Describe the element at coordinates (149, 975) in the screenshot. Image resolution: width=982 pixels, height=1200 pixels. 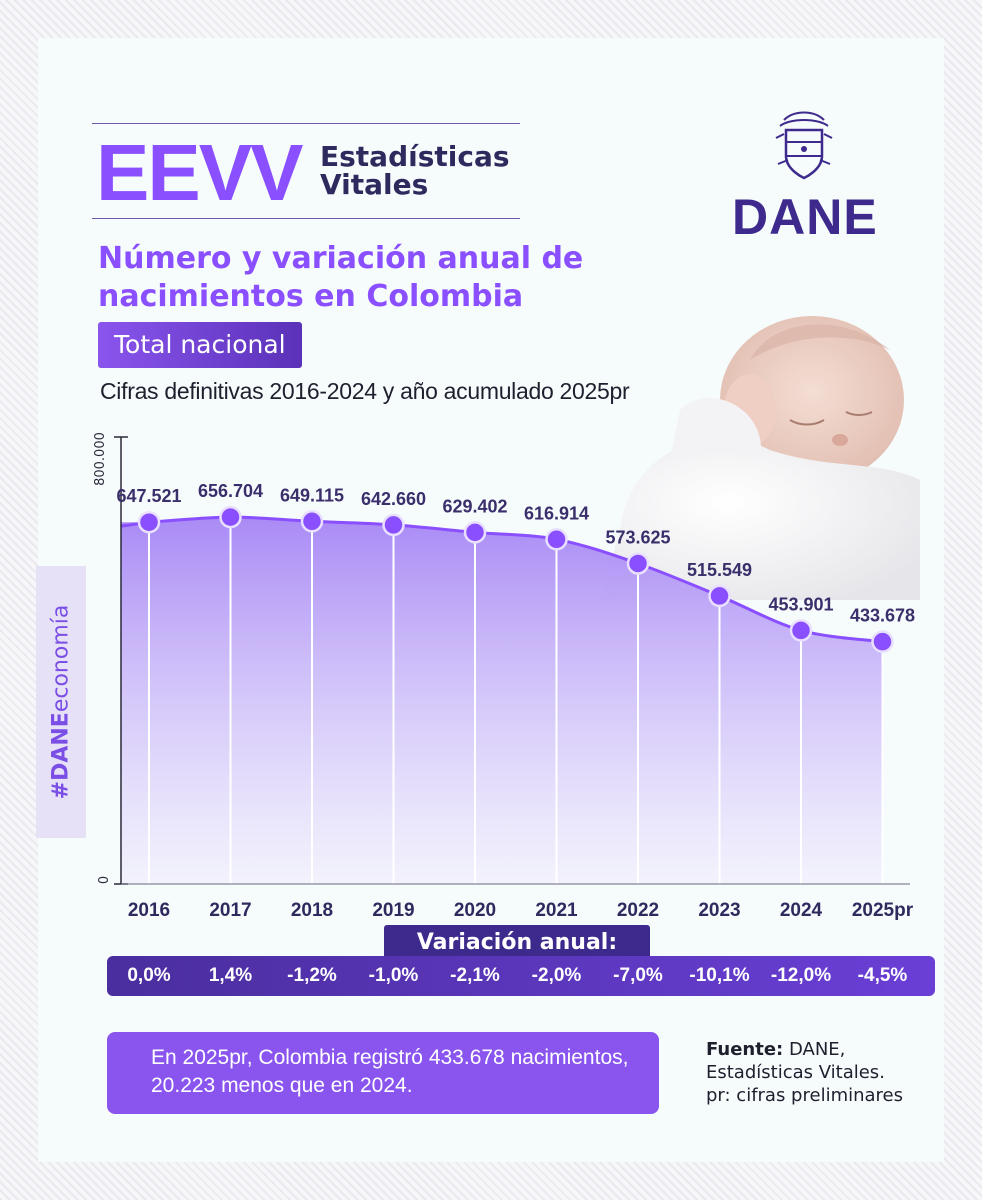
I see `variation-value-2016: 0,0%` at that location.